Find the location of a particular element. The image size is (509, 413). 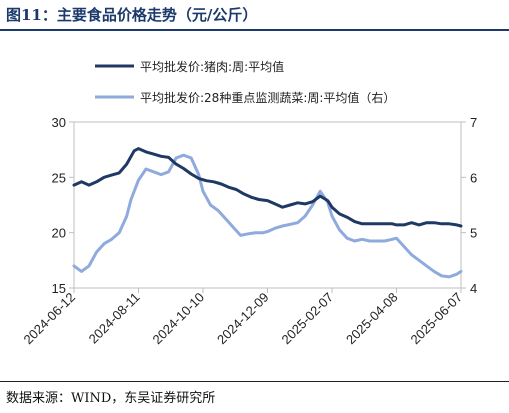

title-rule is located at coordinates (254, 30).